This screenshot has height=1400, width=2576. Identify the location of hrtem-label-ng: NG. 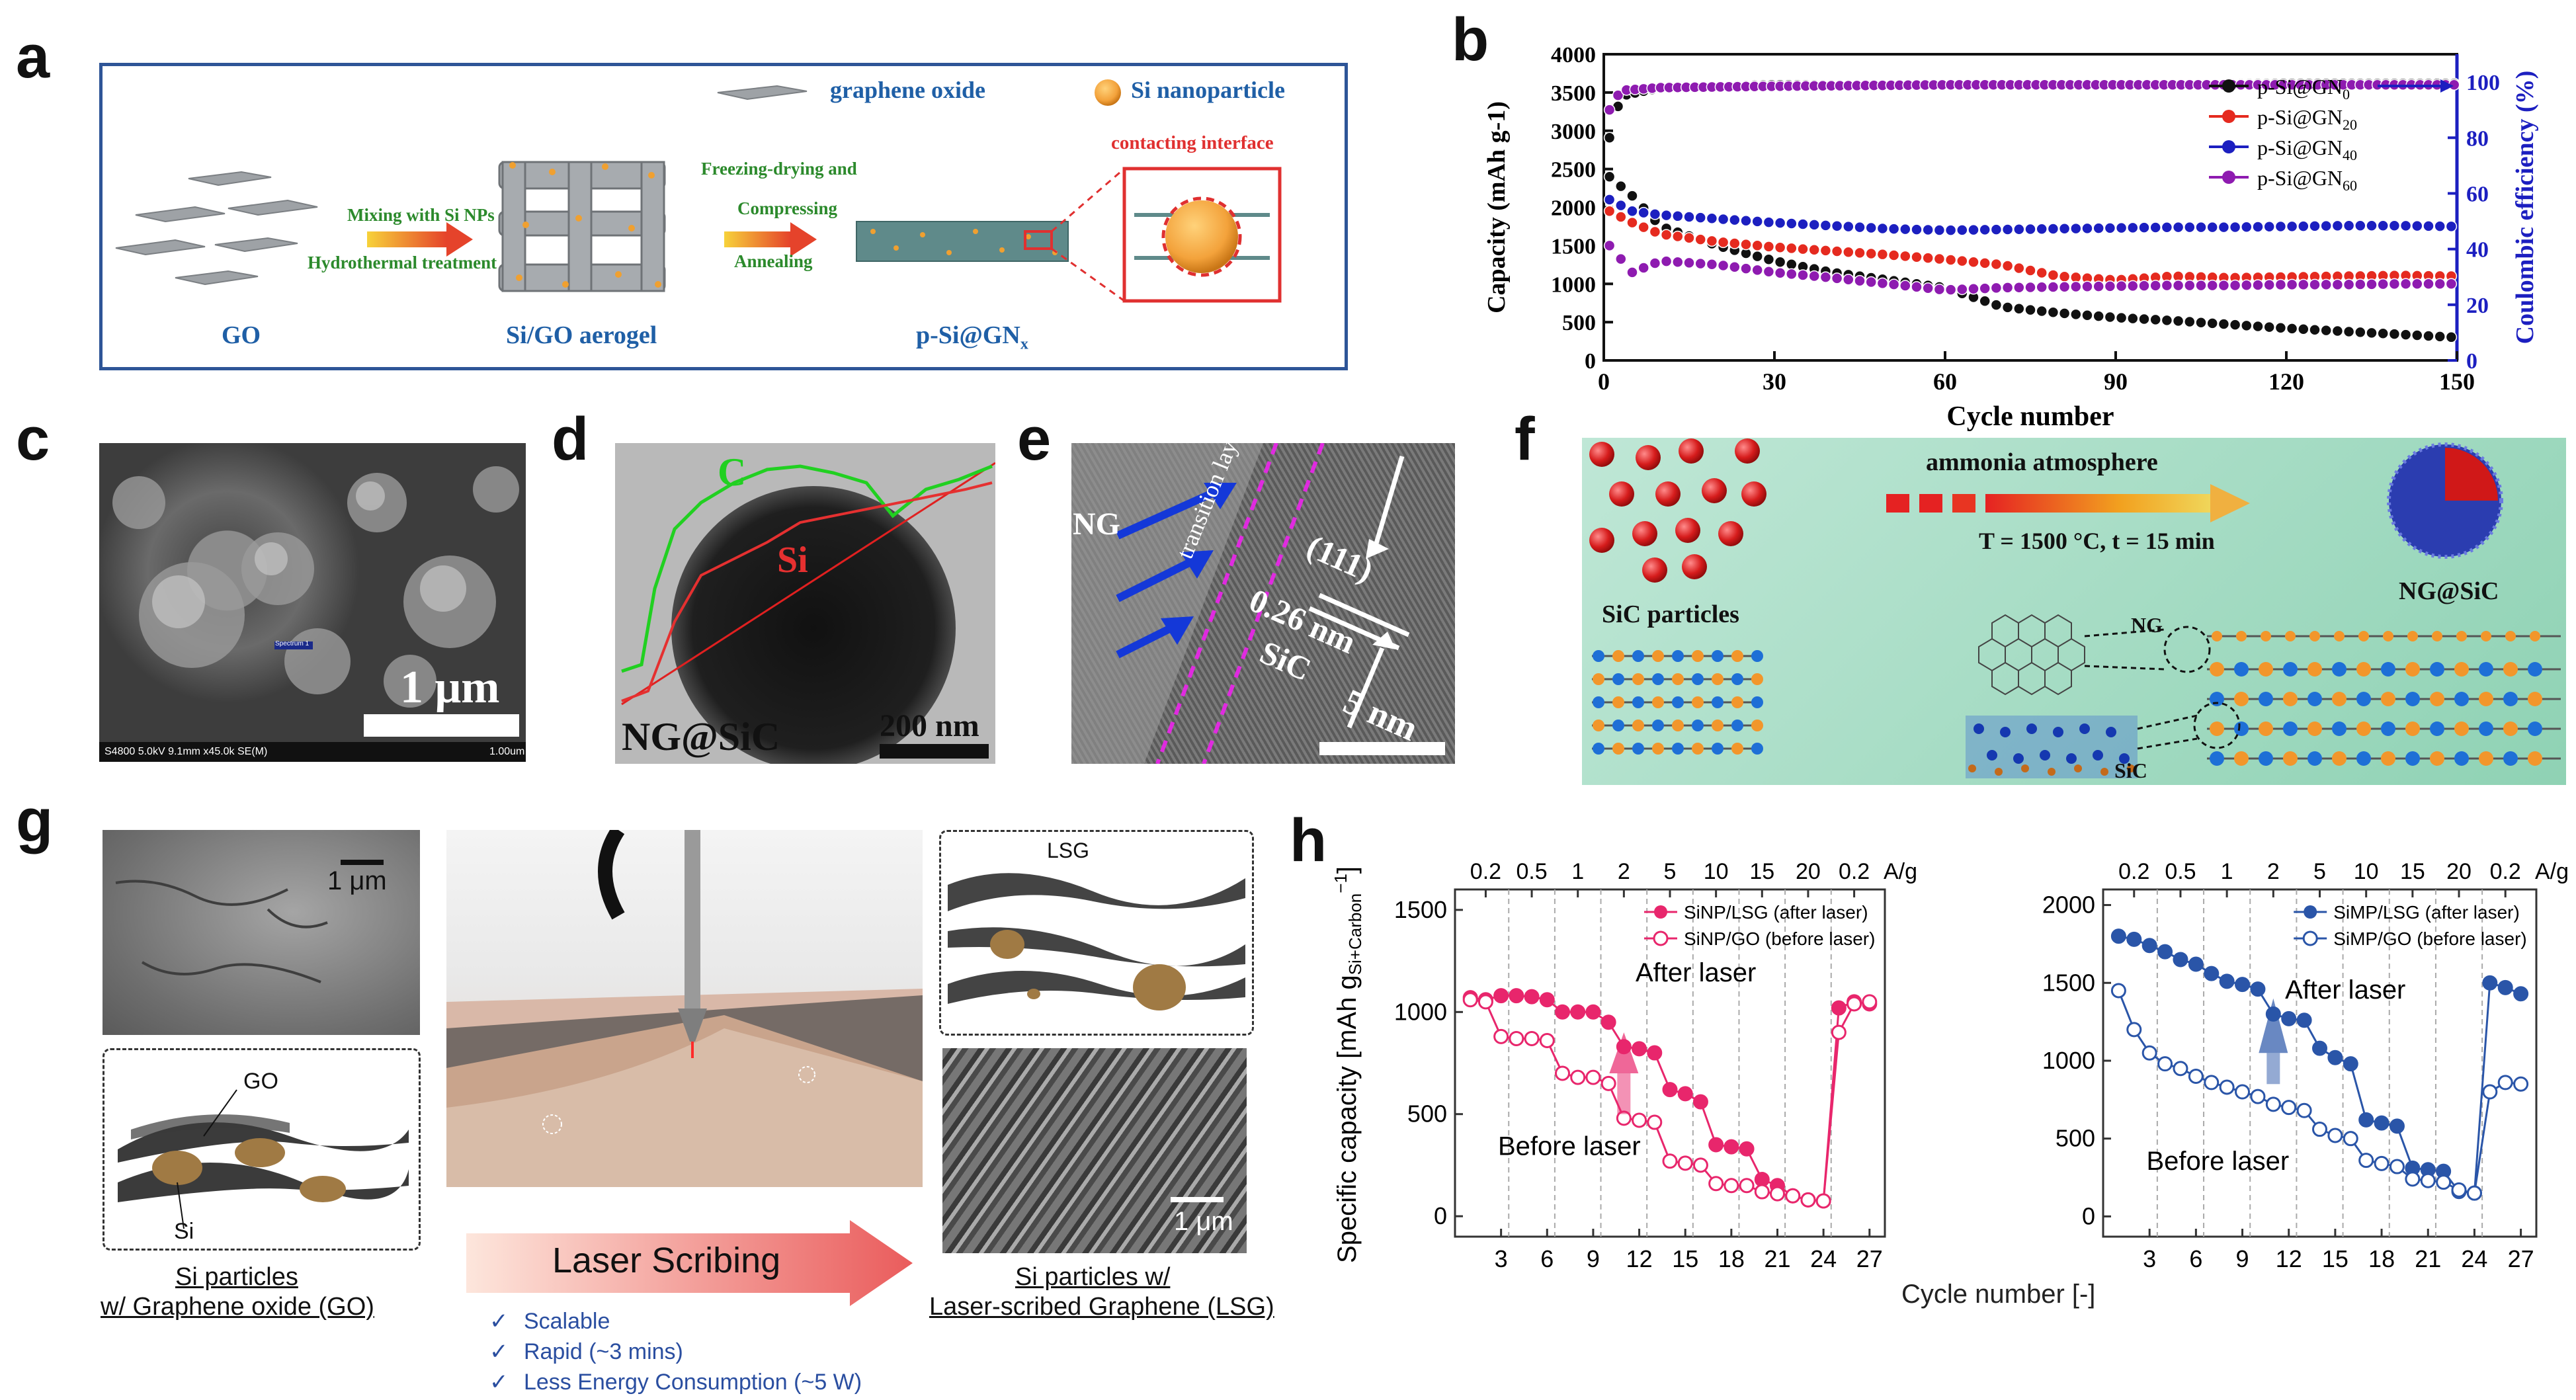
(1096, 524).